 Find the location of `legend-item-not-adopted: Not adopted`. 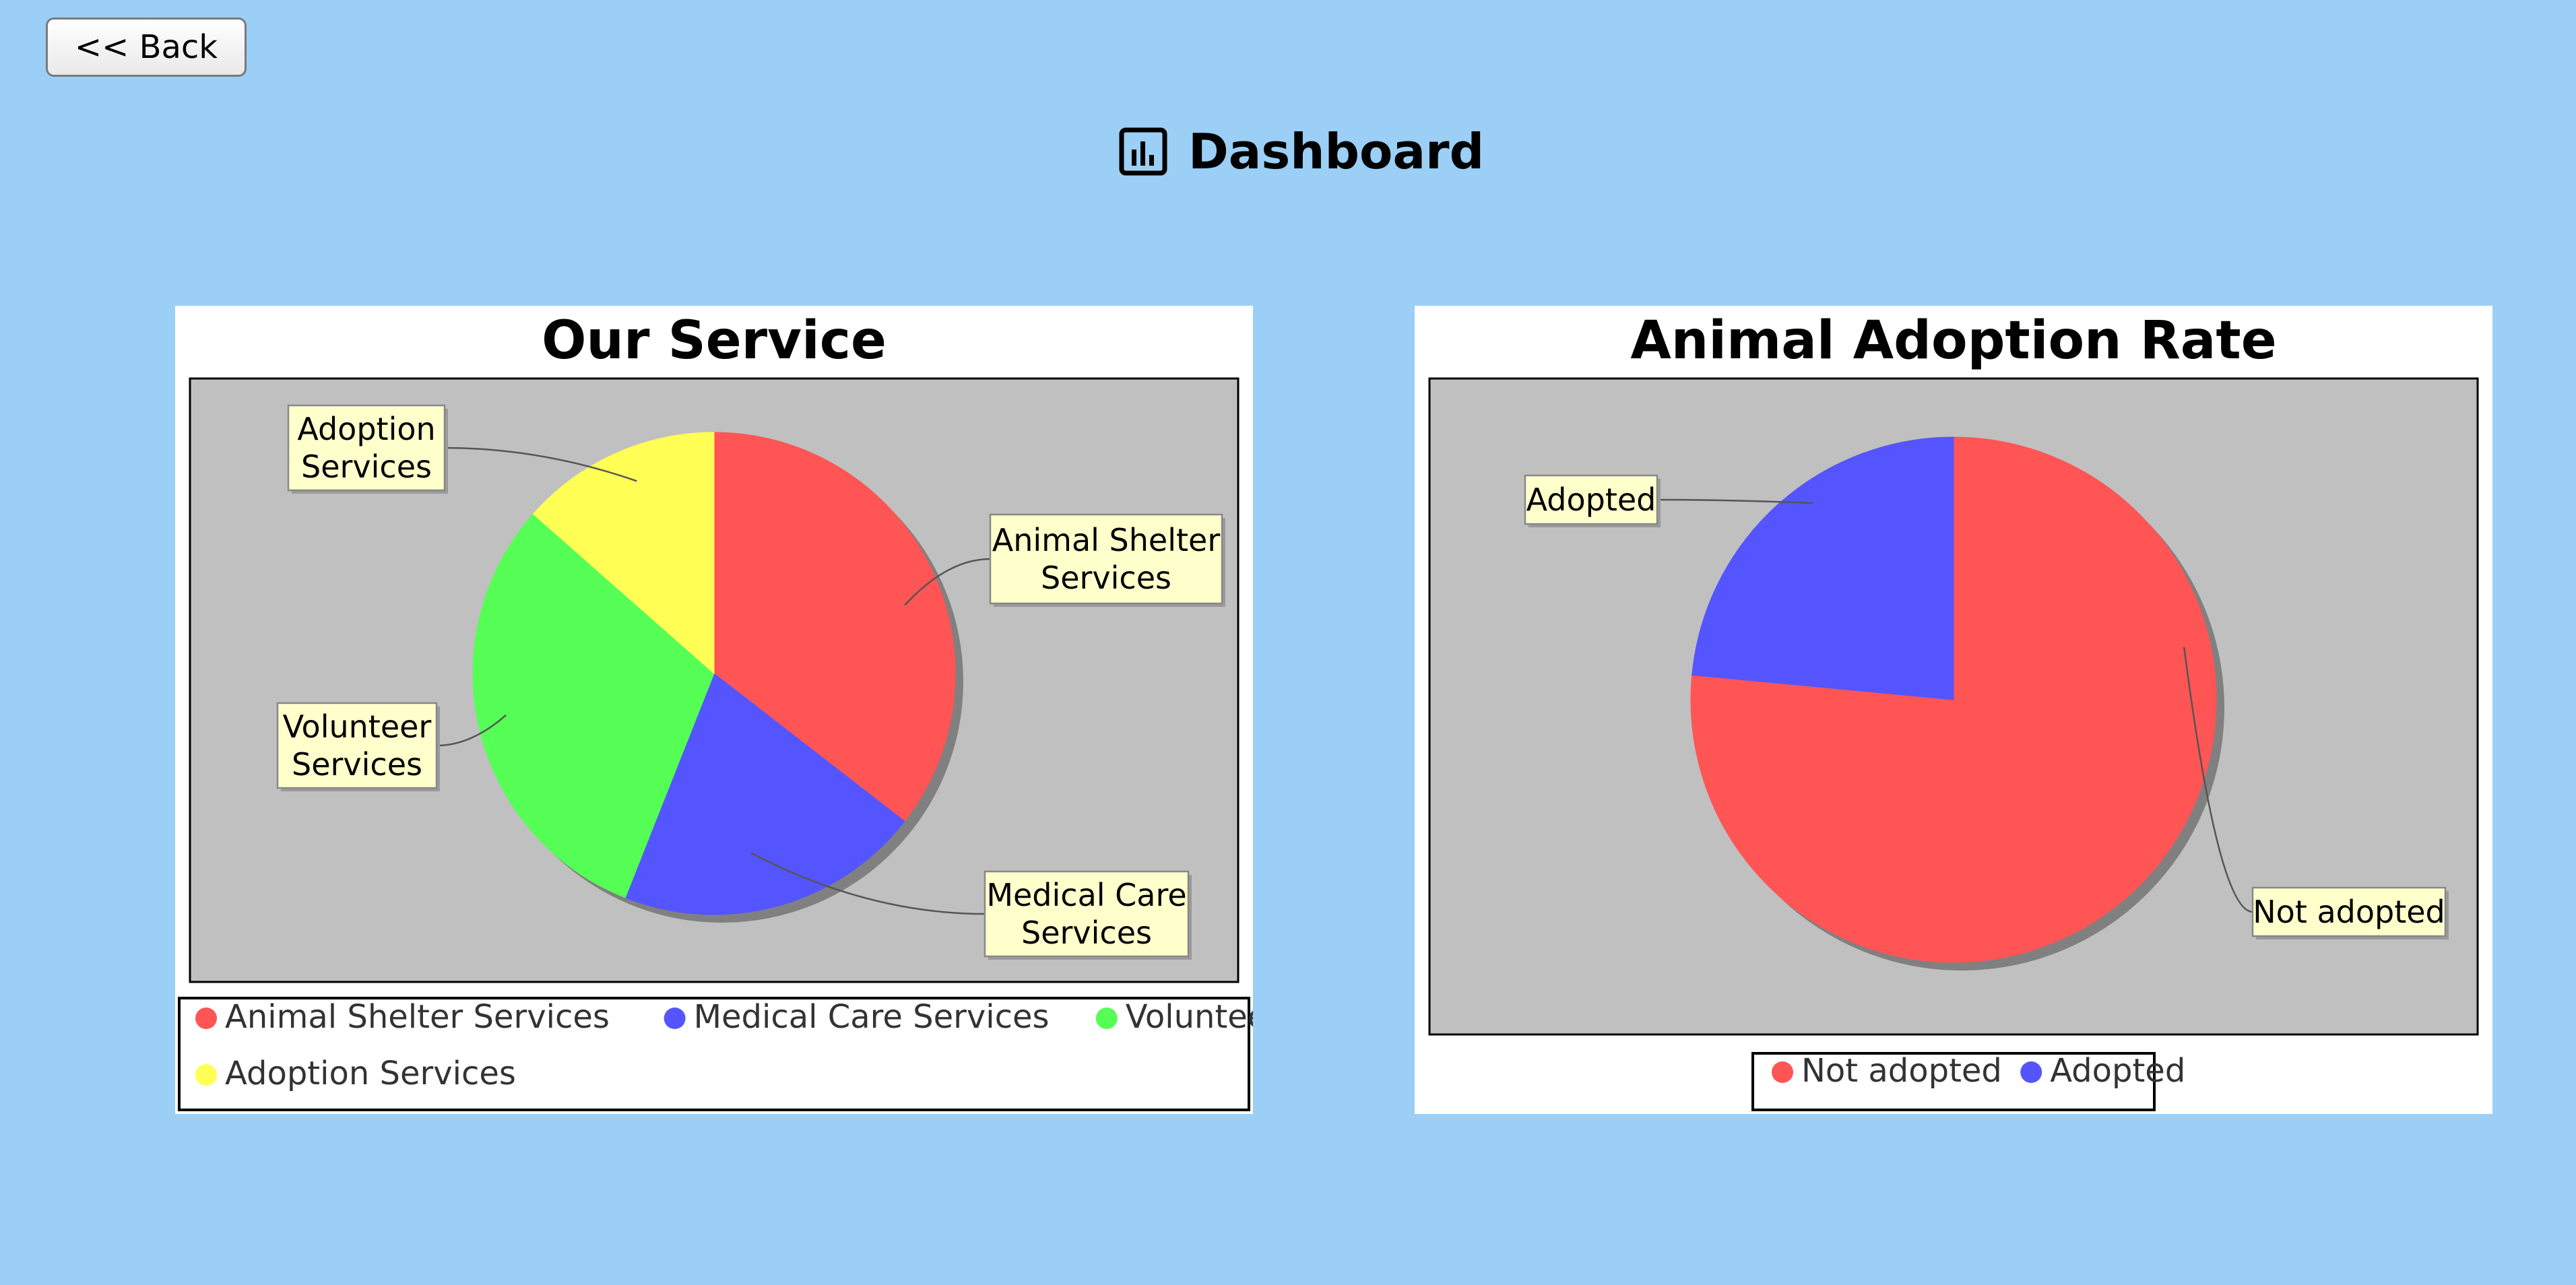

legend-item-not-adopted: Not adopted is located at coordinates (1887, 1071).